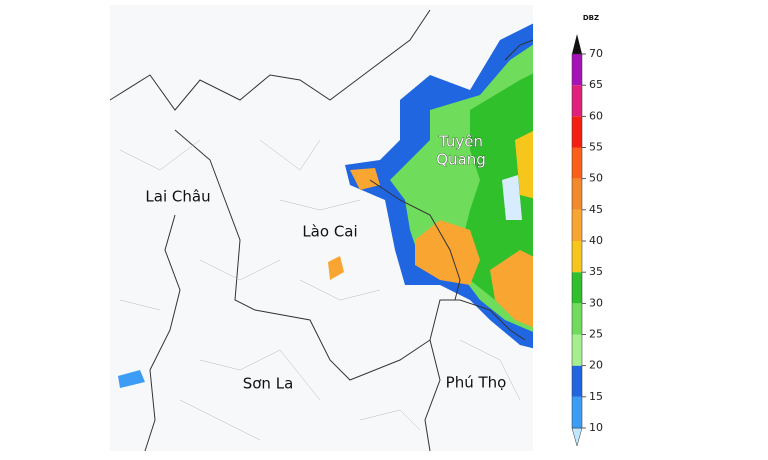 This screenshot has width=768, height=460. Describe the element at coordinates (596, 209) in the screenshot. I see `colorbar-tick-label: 45` at that location.